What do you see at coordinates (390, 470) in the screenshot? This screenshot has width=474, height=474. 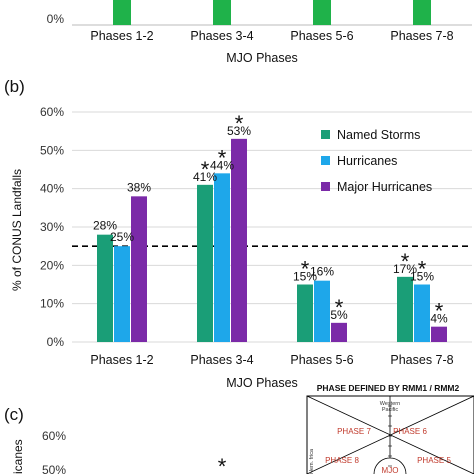 I see `rmm-center-text: MJO` at bounding box center [390, 470].